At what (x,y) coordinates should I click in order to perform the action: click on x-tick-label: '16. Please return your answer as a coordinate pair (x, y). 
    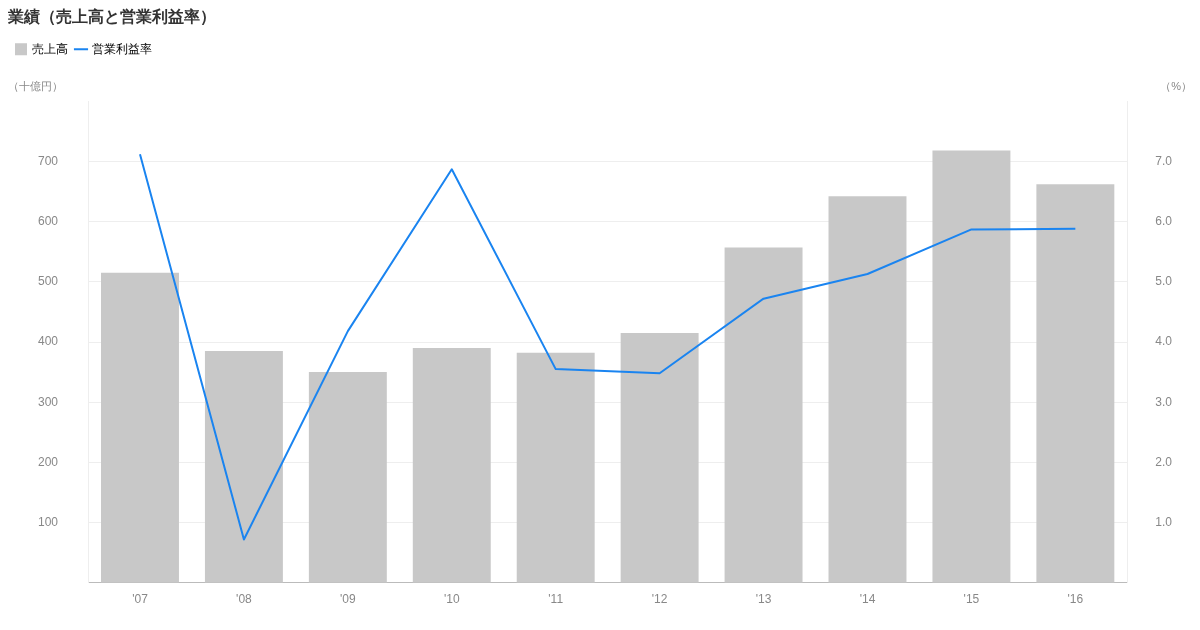
    Looking at the image, I should click on (1075, 599).